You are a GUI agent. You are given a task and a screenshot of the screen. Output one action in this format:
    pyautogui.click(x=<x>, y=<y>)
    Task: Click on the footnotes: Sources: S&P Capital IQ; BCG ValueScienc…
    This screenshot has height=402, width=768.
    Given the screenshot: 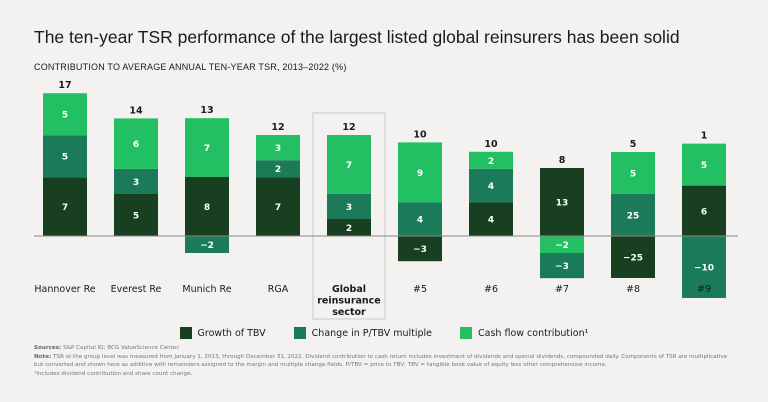 What is the action you would take?
    pyautogui.click(x=384, y=361)
    